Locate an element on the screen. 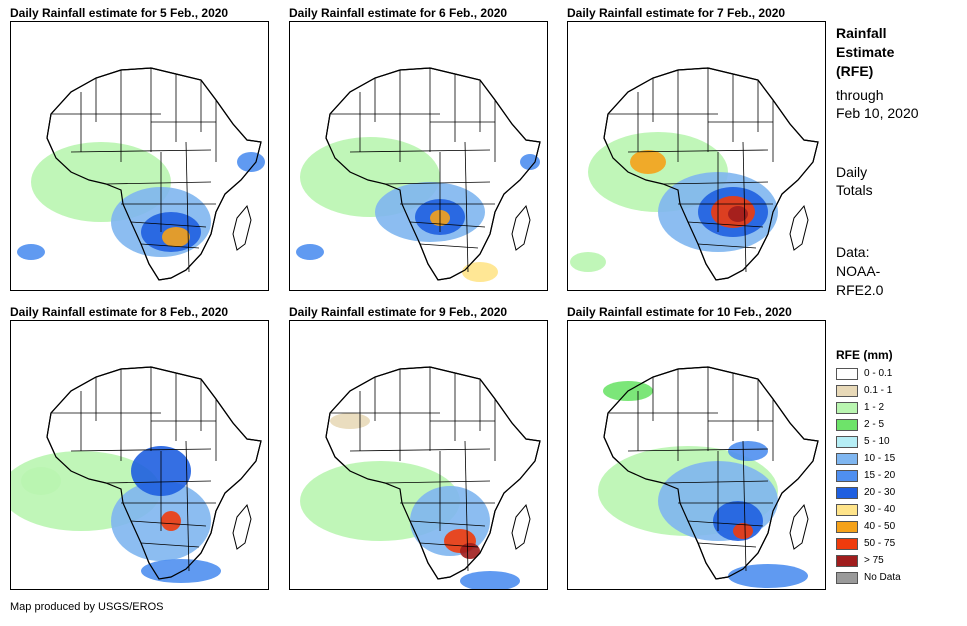 Image resolution: width=967 pixels, height=626 pixels. panel-title: Daily Rainfall estimate for 7 Feb., 2020 is located at coordinates (676, 13).